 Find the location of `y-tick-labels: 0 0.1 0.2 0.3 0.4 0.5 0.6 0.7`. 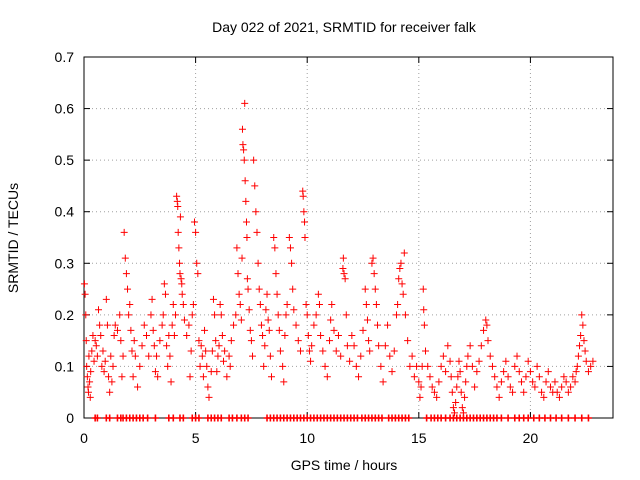

y-tick-labels: 0 0.1 0.2 0.3 0.4 0.5 0.6 0.7 is located at coordinates (65, 237).